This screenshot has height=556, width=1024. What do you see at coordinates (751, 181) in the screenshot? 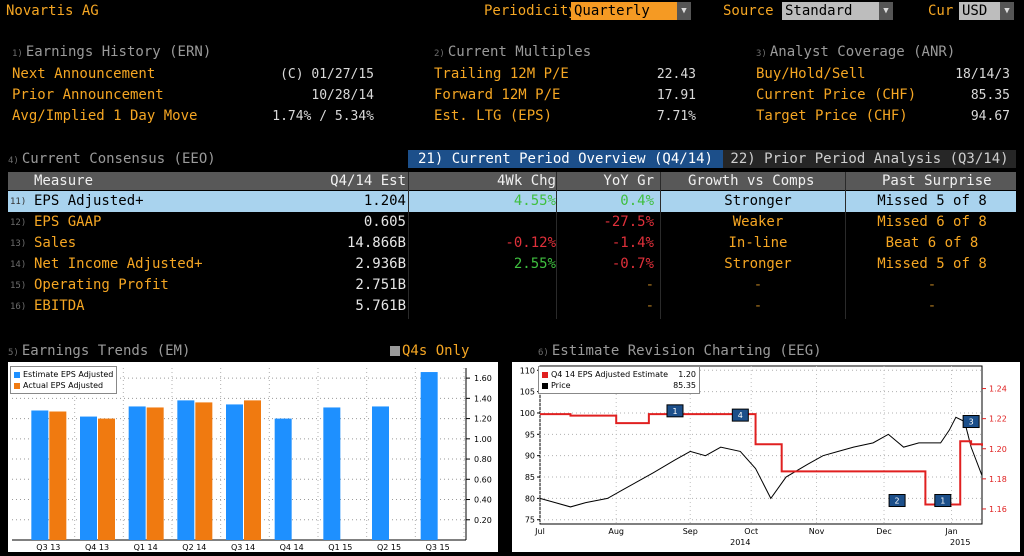
I see `column-header-growth-vs-comps: Growth vs Comps` at bounding box center [751, 181].